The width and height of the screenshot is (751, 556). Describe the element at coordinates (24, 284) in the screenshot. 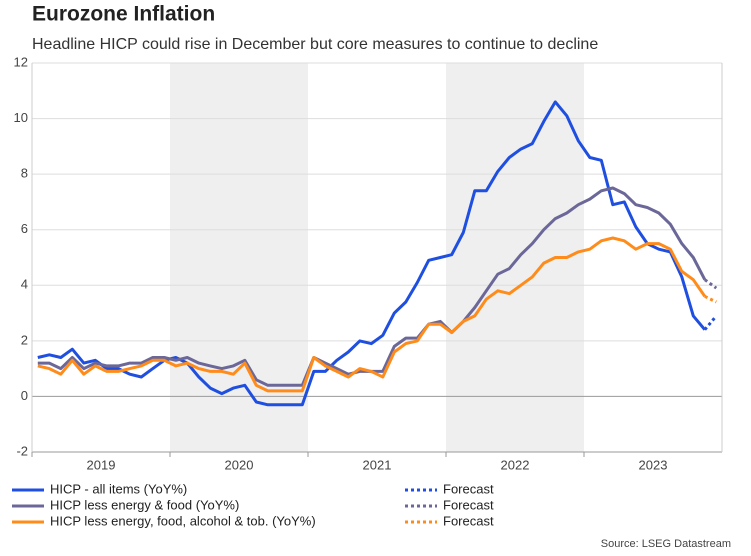

I see `y-tick-label: 4` at that location.